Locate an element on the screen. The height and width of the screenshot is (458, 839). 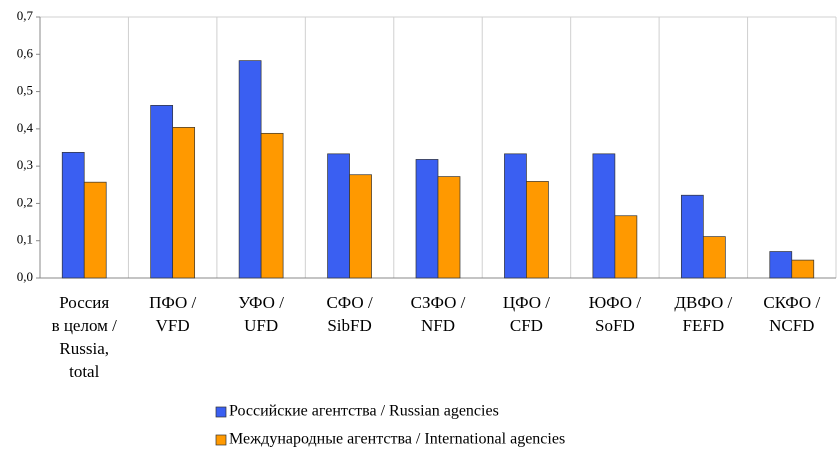
x-tick-label: UFD is located at coordinates (261, 325).